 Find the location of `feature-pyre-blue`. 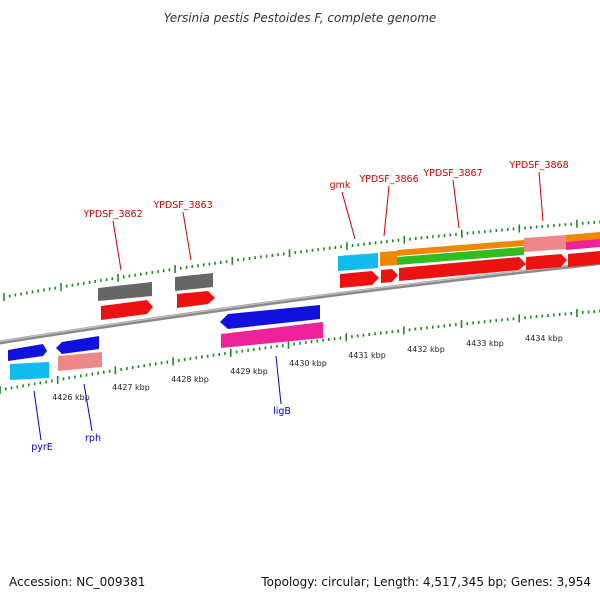

feature-pyre-blue is located at coordinates (27, 352).